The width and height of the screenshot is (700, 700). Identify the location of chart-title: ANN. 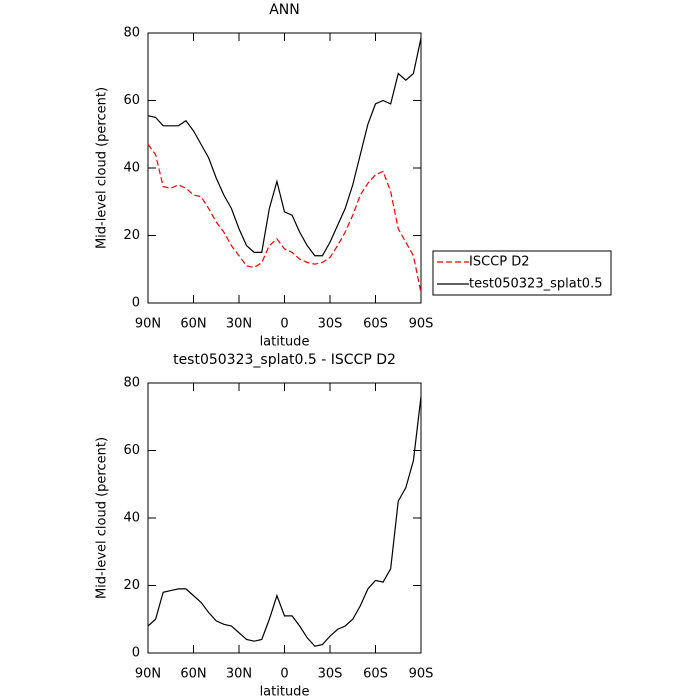
(284, 10).